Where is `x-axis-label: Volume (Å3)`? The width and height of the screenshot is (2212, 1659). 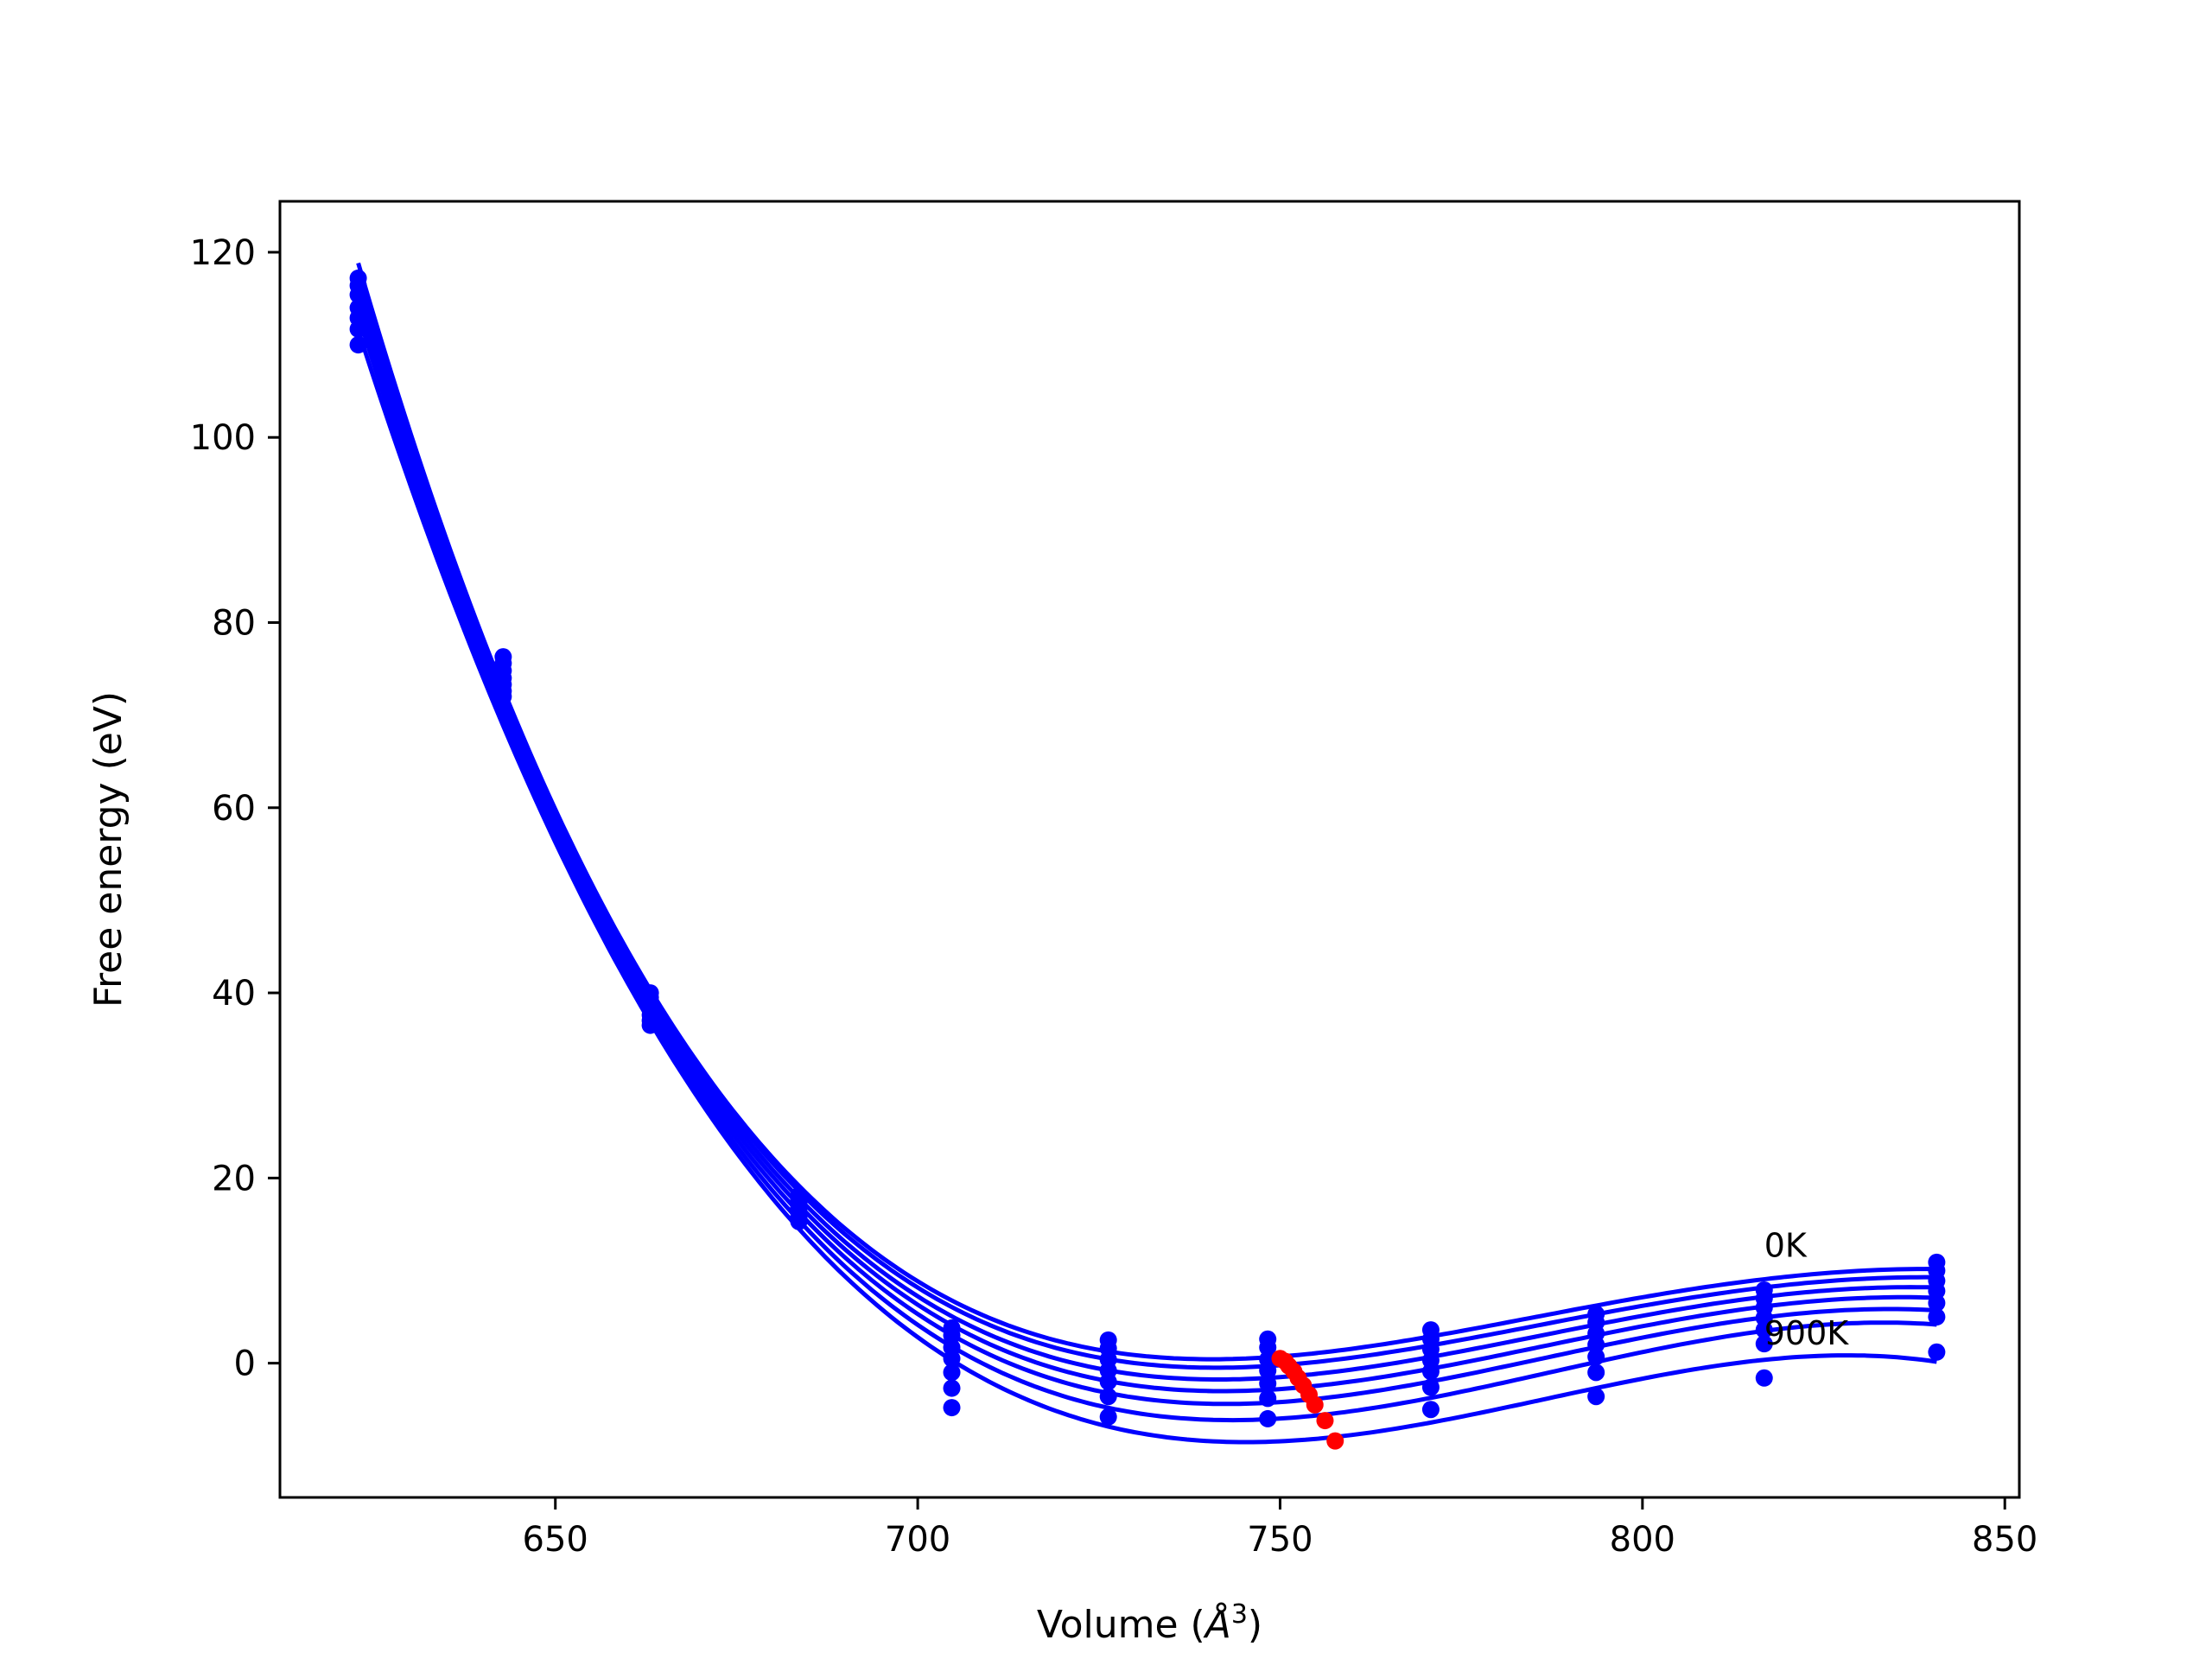
x-axis-label: Volume (Å3) is located at coordinates (1149, 1623).